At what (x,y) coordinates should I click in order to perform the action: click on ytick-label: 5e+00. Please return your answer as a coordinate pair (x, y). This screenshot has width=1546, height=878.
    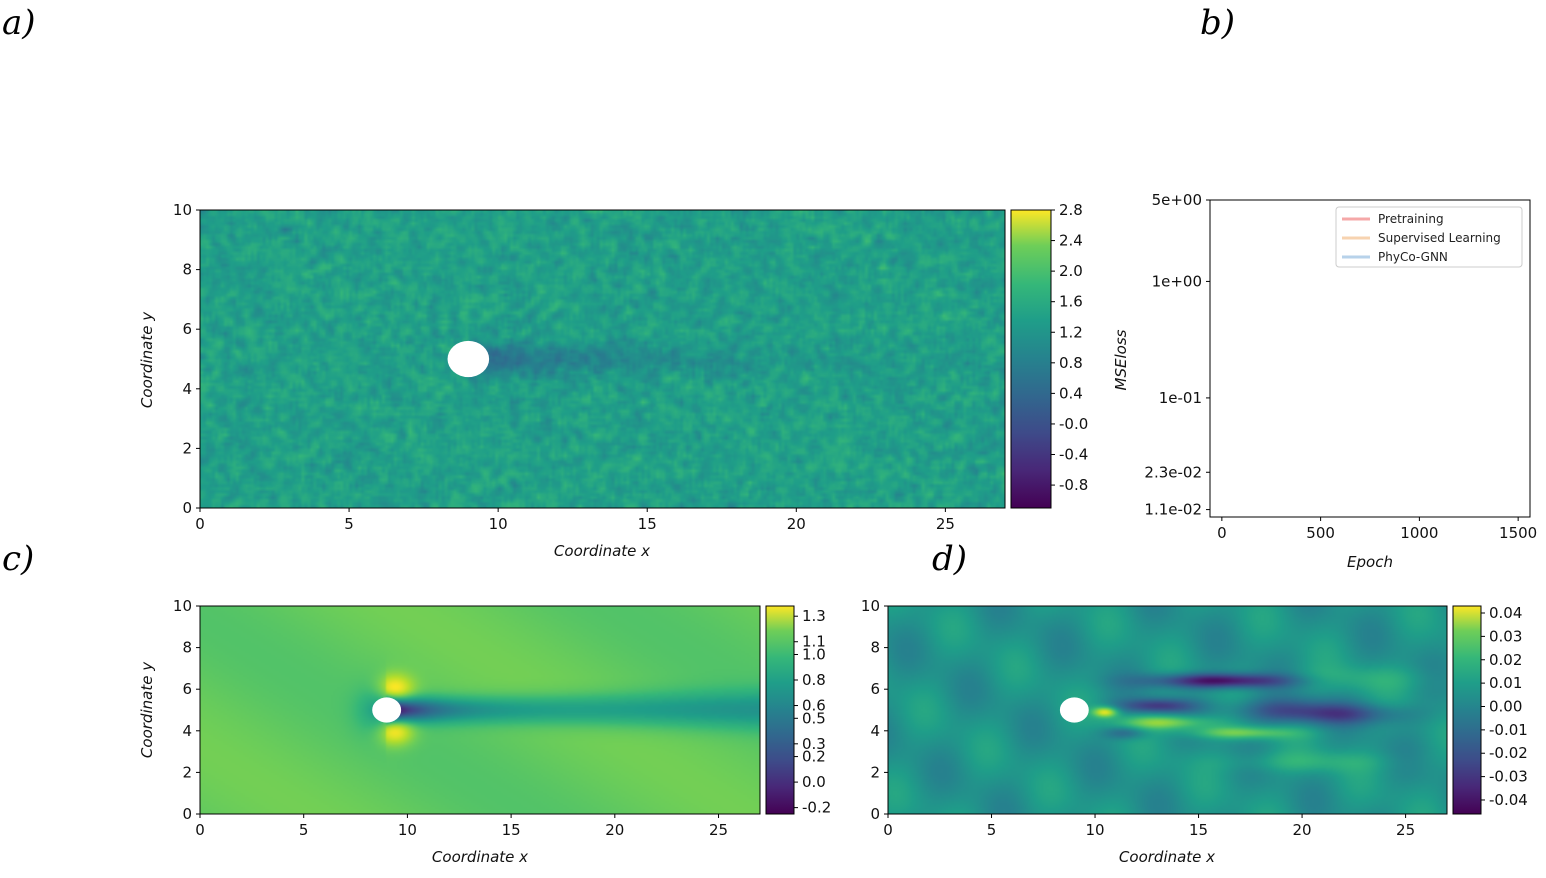
    Looking at the image, I should click on (1177, 200).